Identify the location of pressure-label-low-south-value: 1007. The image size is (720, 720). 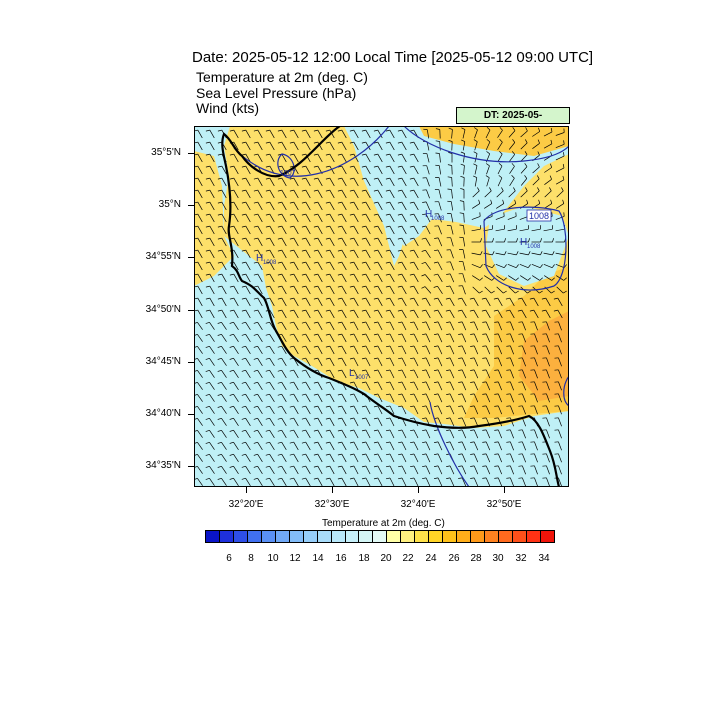
(362, 378).